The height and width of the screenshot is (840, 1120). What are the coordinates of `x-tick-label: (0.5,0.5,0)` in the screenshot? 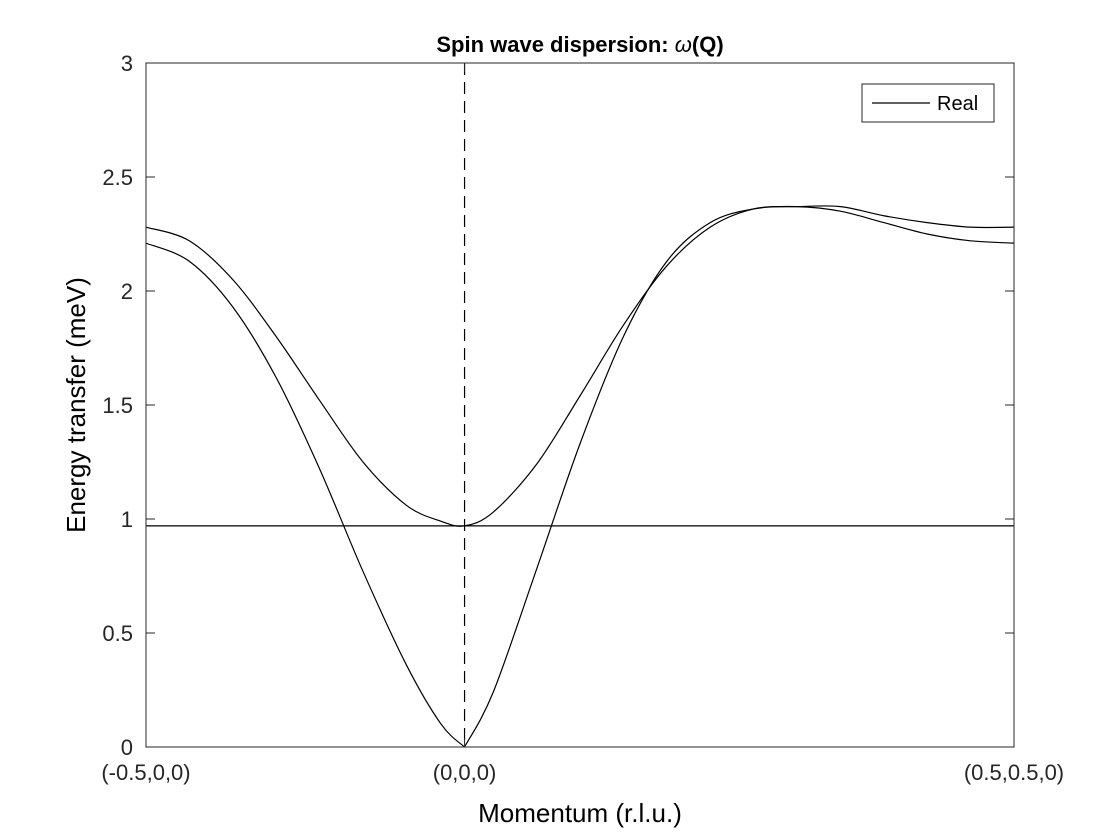 It's located at (1014, 772).